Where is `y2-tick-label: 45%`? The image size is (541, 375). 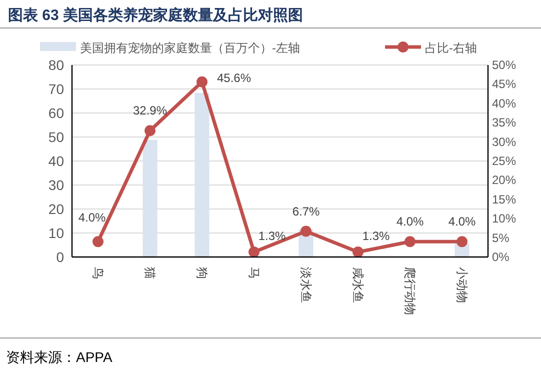
y2-tick-label: 45% is located at coordinates (504, 84).